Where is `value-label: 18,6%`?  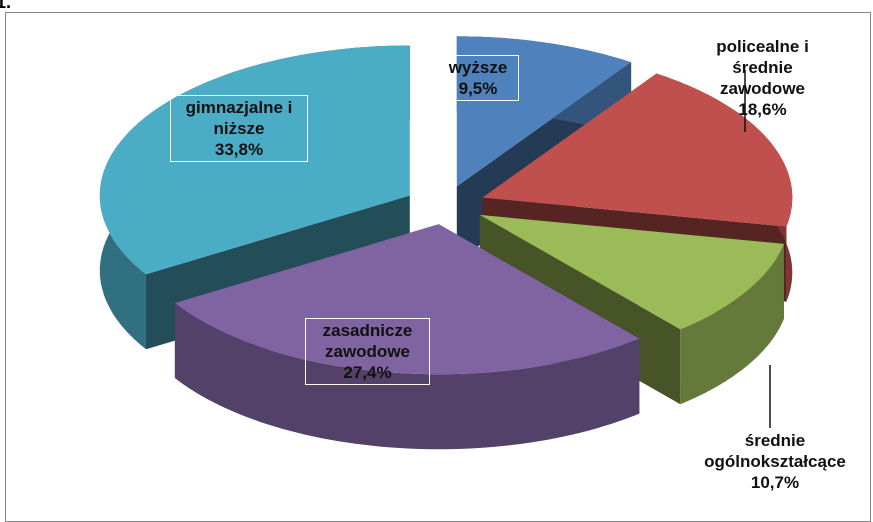
value-label: 18,6% is located at coordinates (762, 109).